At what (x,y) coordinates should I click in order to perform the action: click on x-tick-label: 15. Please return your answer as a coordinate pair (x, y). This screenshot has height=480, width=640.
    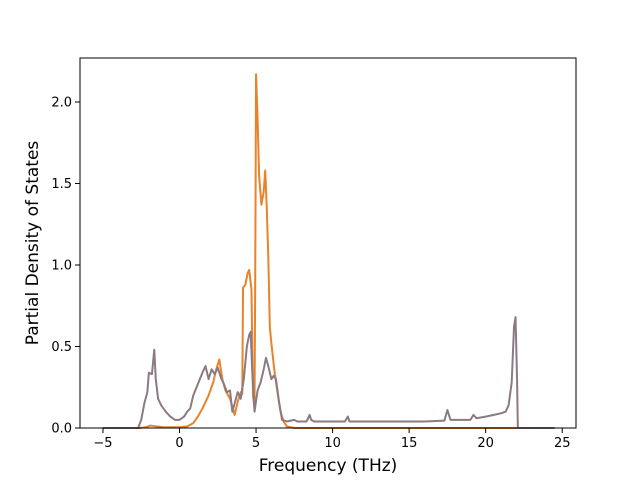
    Looking at the image, I should click on (409, 443).